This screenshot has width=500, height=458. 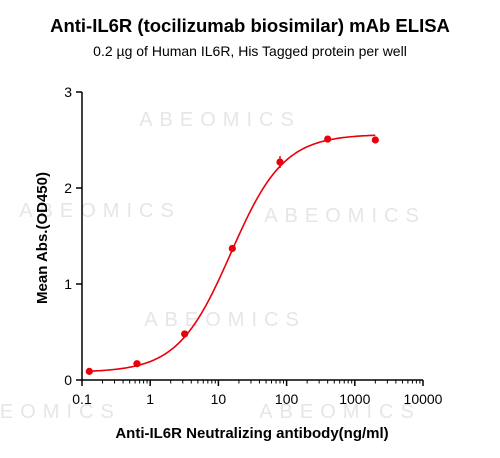 What do you see at coordinates (68, 380) in the screenshot?
I see `y-tick-label: 0` at bounding box center [68, 380].